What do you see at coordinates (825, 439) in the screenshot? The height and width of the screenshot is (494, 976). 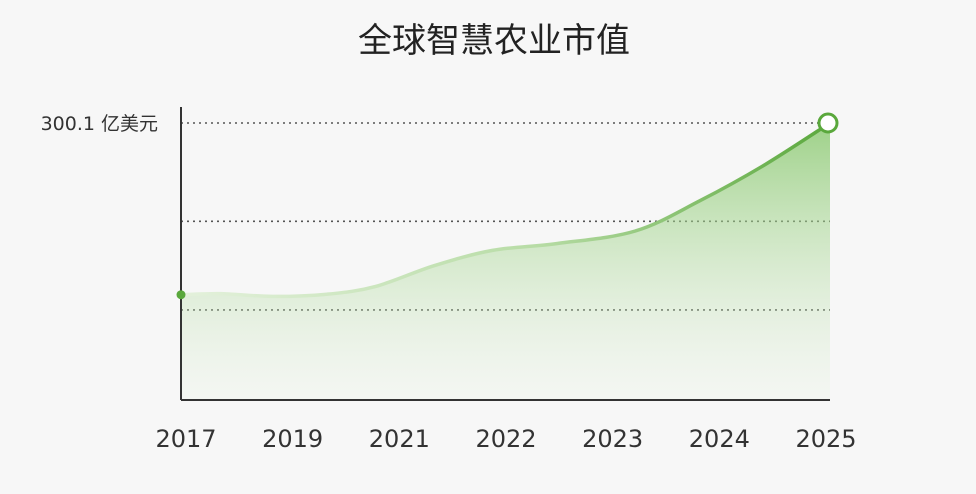 I see `x-tick-label: 2025` at bounding box center [825, 439].